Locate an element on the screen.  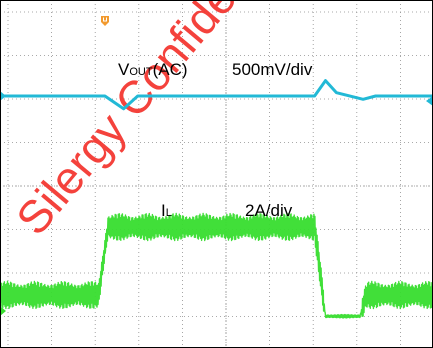
vout-label-main: V is located at coordinates (124, 69).